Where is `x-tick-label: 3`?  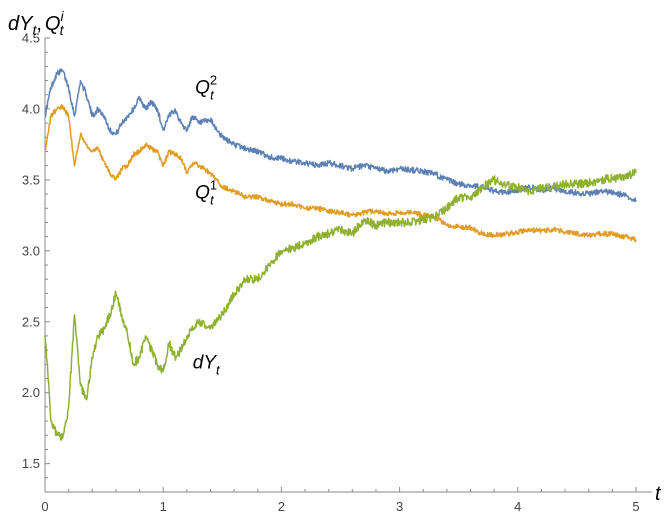 x-tick-label: 3 is located at coordinates (399, 506).